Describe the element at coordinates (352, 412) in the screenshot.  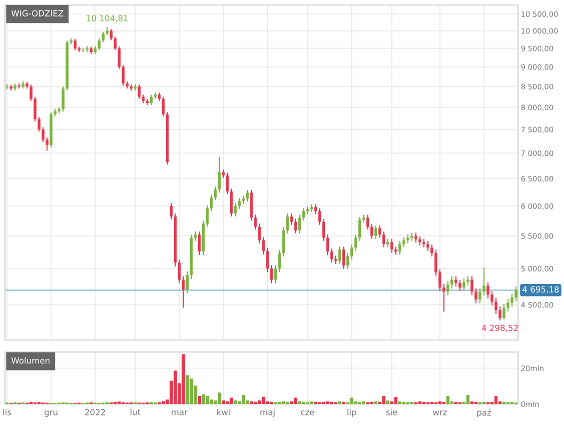
I see `x-tick-label: lip` at that location.